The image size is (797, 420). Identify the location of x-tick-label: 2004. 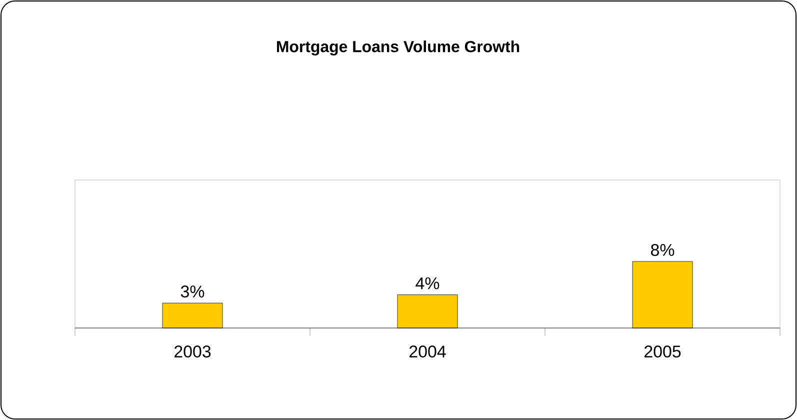
(428, 352).